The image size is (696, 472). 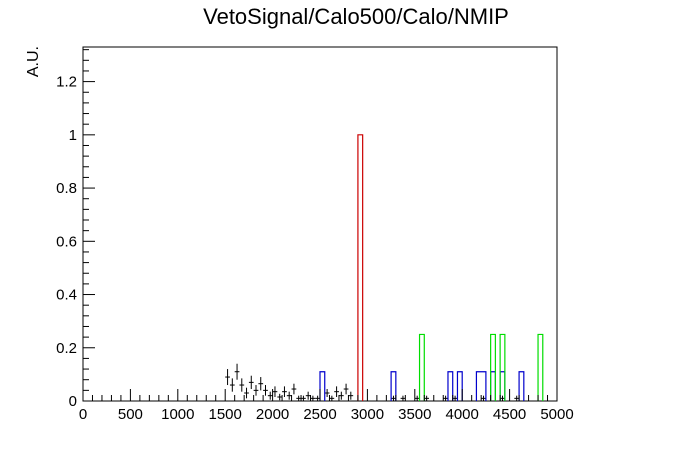 I want to click on x-tick-label: 5000, so click(x=556, y=414).